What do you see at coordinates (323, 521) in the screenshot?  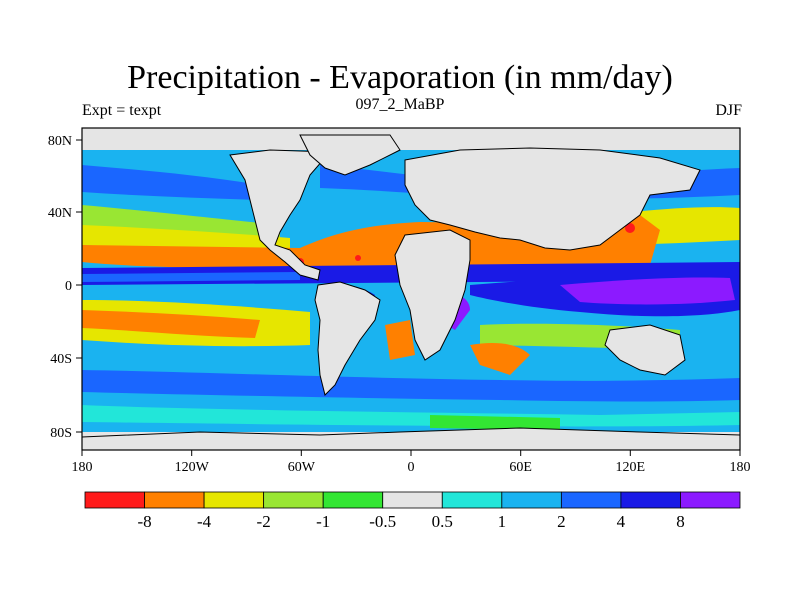 I see `colorbar-label: -1` at bounding box center [323, 521].